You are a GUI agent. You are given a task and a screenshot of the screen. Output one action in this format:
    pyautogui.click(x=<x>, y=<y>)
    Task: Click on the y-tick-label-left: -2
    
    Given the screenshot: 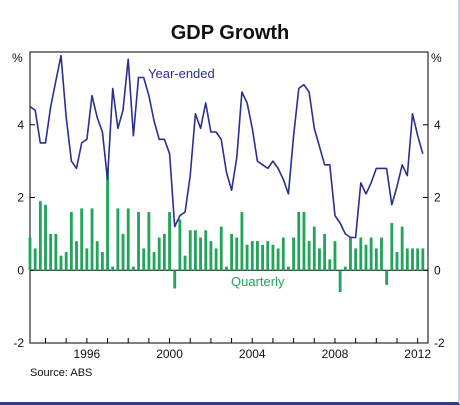 What is the action you would take?
    pyautogui.click(x=18, y=343)
    